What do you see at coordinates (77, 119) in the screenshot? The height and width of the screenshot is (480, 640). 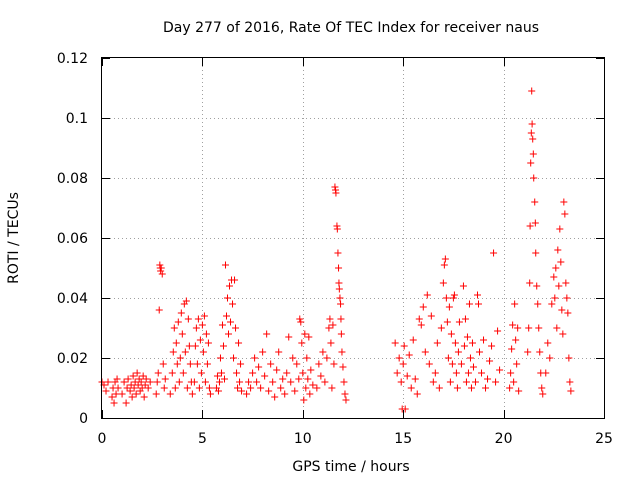 I see `y-tick-label: 0.1` at bounding box center [77, 119].